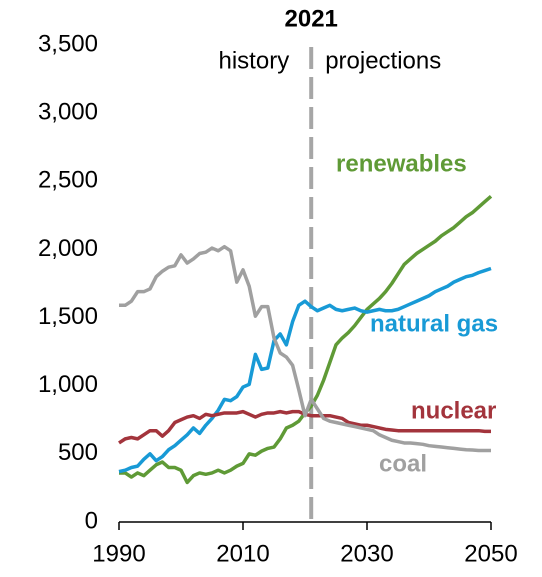 Image resolution: width=542 pixels, height=577 pixels. I want to click on x-tick-label: 2010, so click(242, 553).